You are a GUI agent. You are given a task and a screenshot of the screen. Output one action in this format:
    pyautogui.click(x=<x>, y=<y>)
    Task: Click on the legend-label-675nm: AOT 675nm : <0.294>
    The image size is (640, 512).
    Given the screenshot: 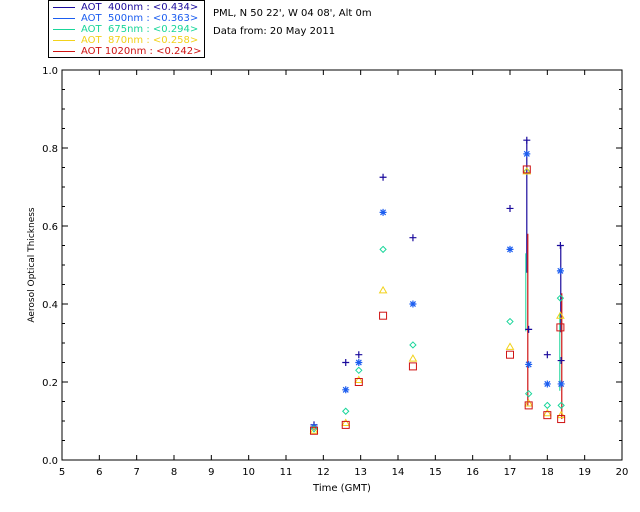 What is the action you would take?
    pyautogui.click(x=140, y=29)
    